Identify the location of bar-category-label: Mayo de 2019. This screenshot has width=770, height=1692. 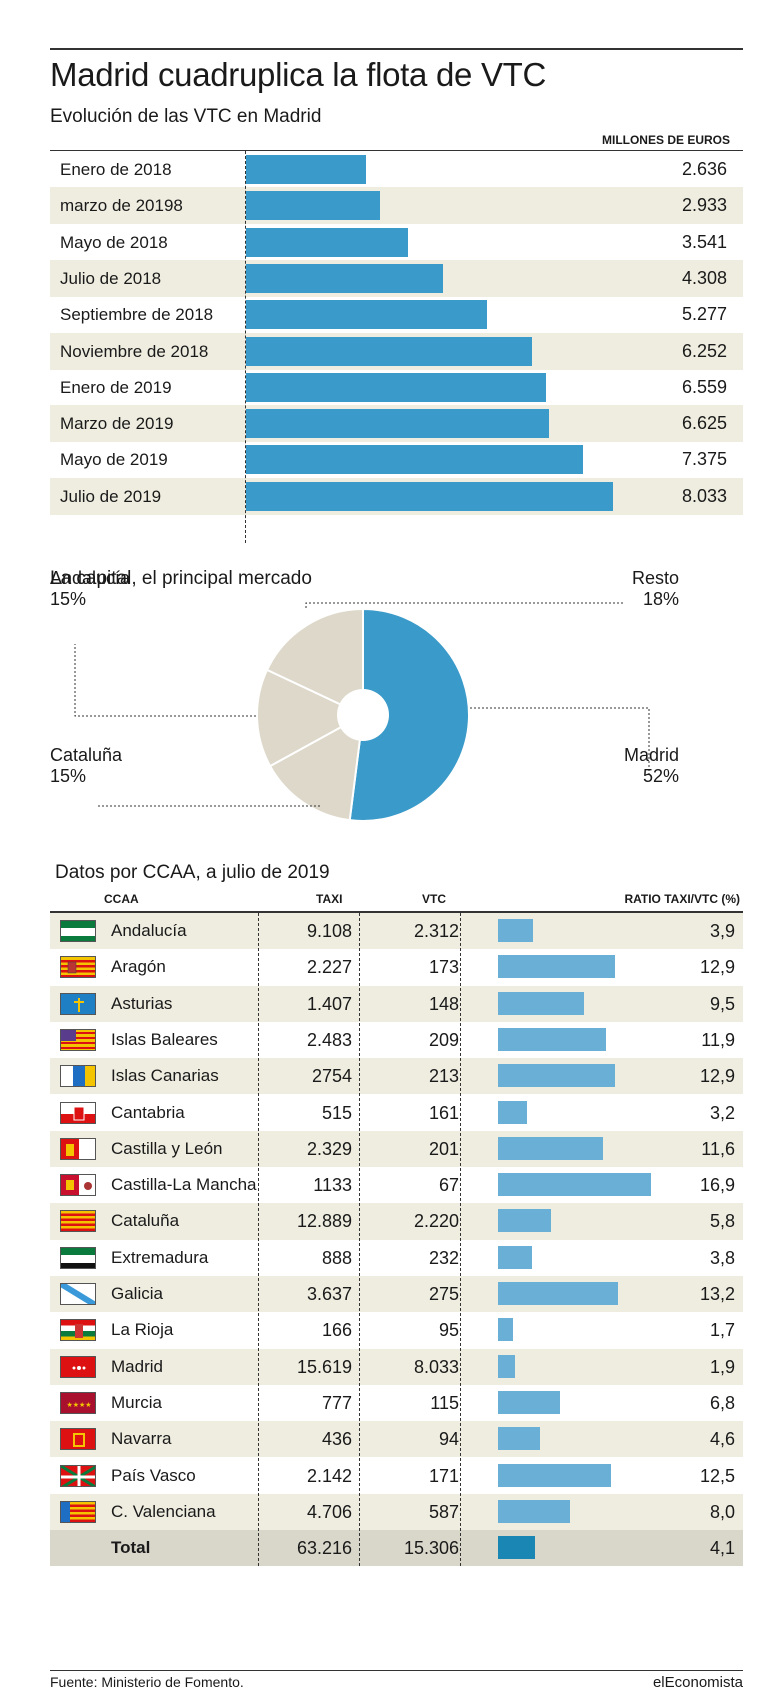
(114, 460).